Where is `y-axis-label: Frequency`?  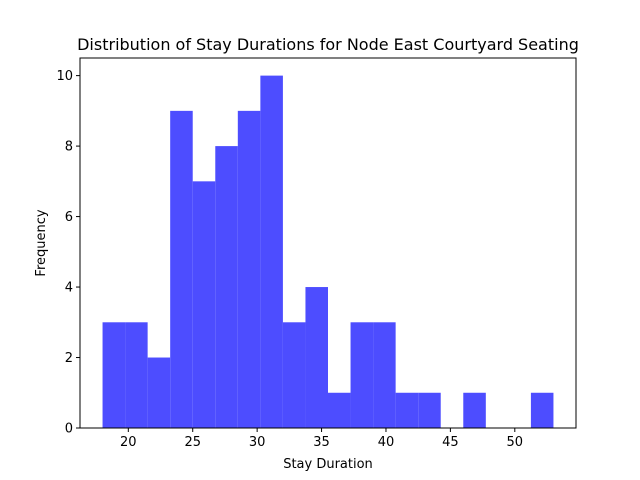
y-axis-label: Frequency is located at coordinates (41, 242).